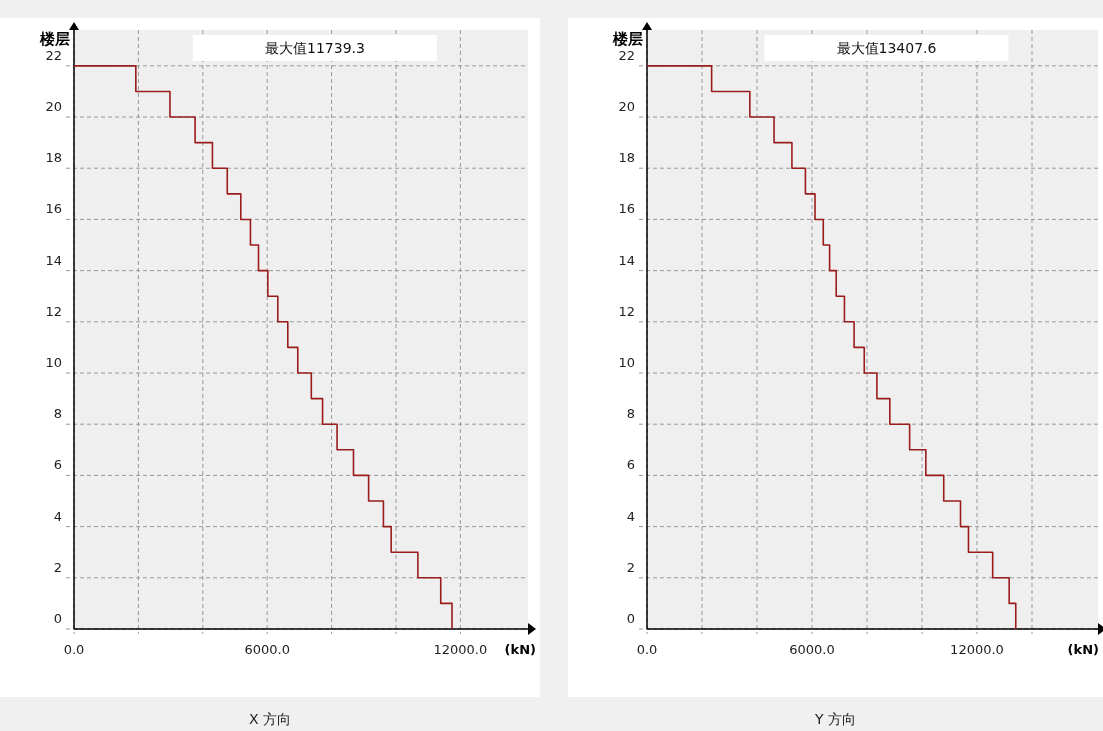  What do you see at coordinates (270, 719) in the screenshot?
I see `text: X 方向` at bounding box center [270, 719].